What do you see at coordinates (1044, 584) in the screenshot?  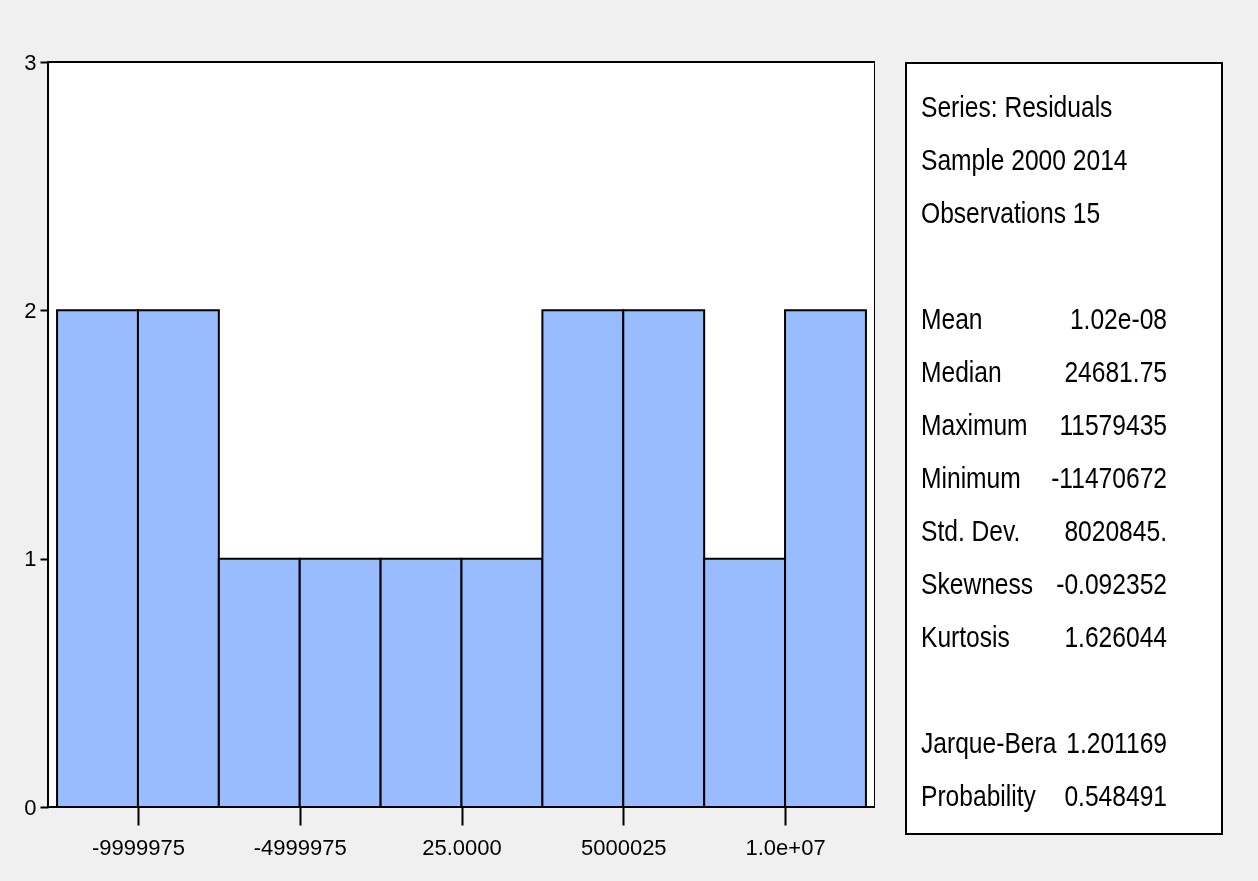 I see `text: Skewness -0.092352` at bounding box center [1044, 584].